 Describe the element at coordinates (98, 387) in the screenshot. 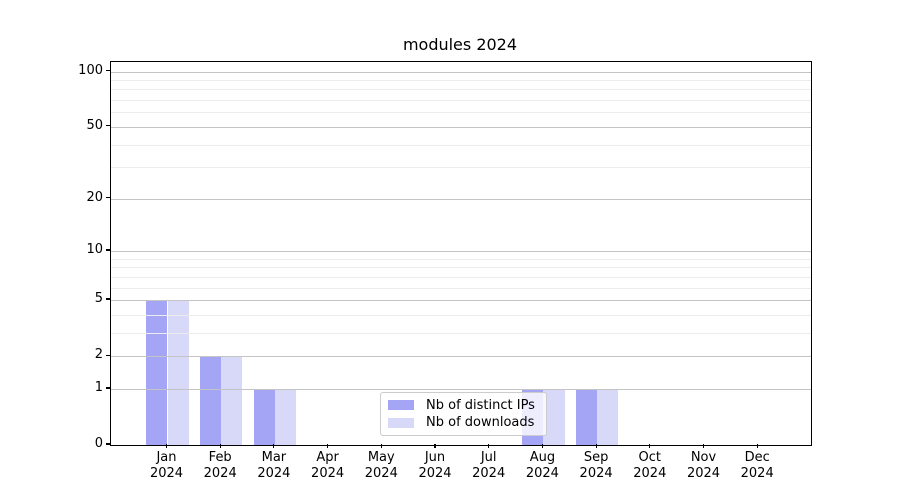

I see `y-axis-label: 1` at that location.